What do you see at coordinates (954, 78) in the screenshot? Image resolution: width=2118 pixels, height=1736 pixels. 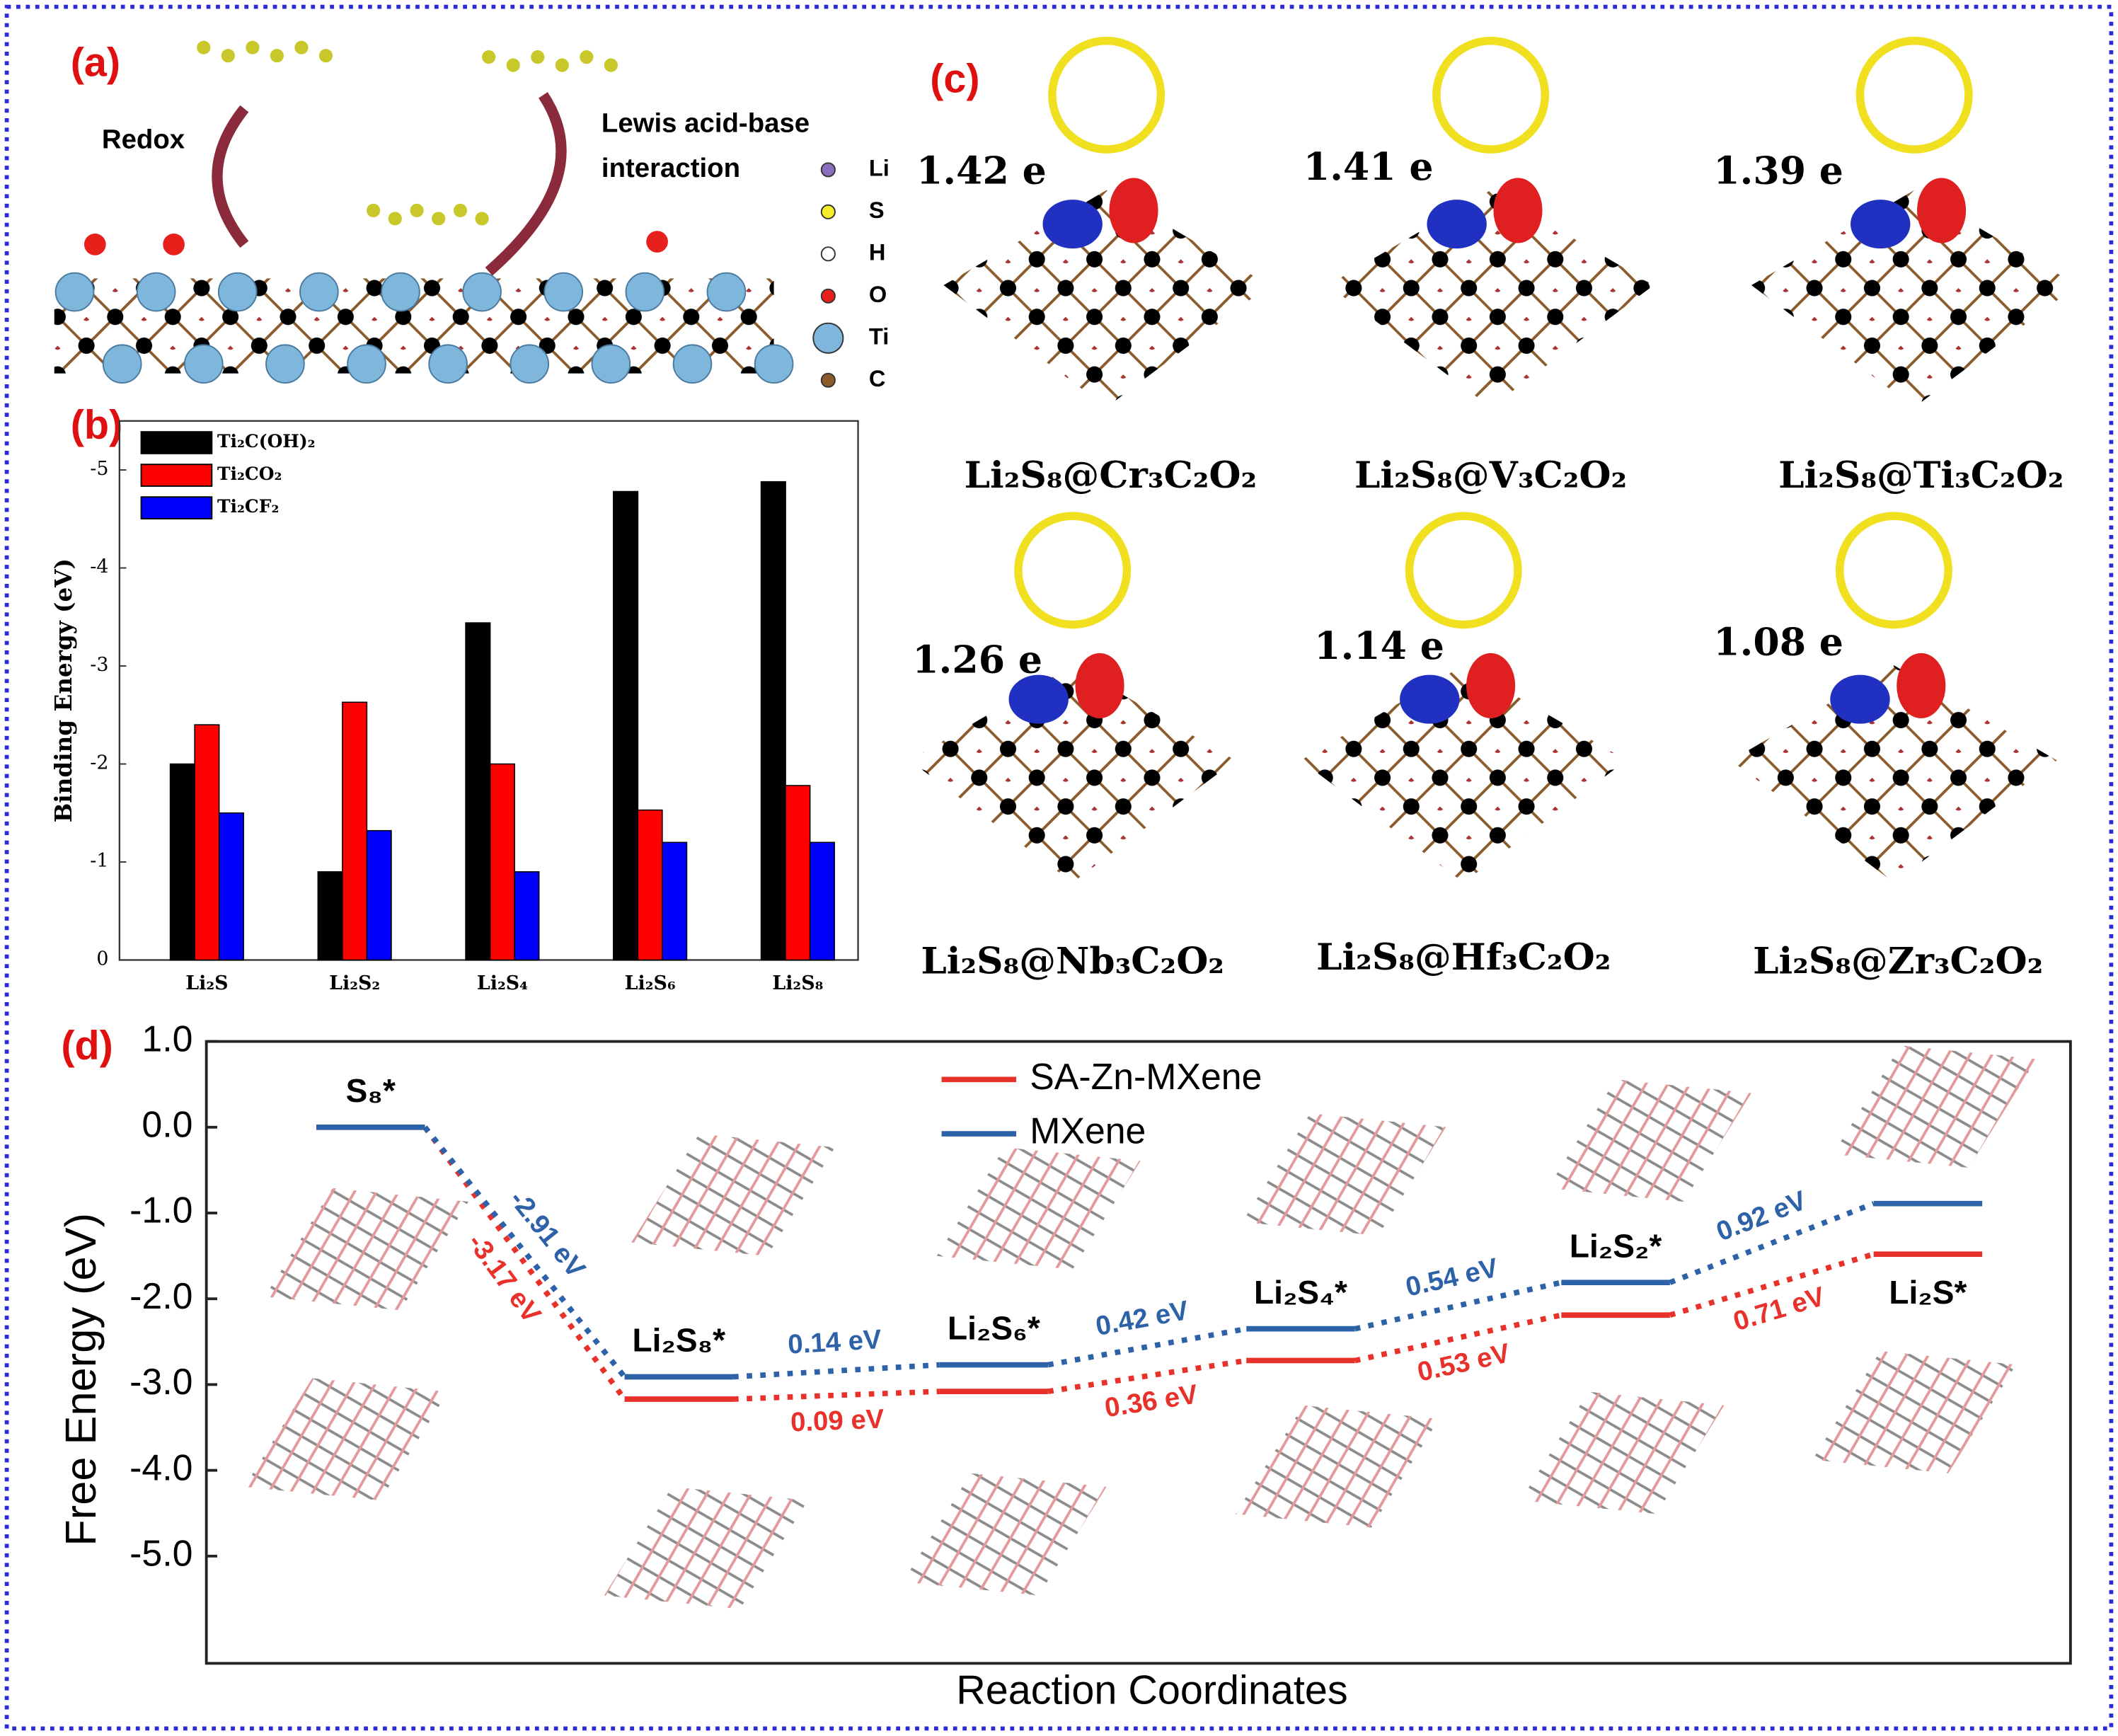 I see `panel-label: (c)` at bounding box center [954, 78].